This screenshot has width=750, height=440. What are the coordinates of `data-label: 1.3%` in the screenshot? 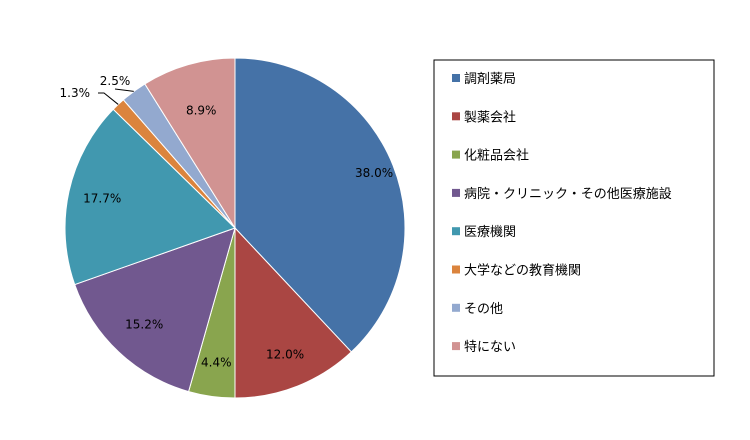 It's located at (75, 93).